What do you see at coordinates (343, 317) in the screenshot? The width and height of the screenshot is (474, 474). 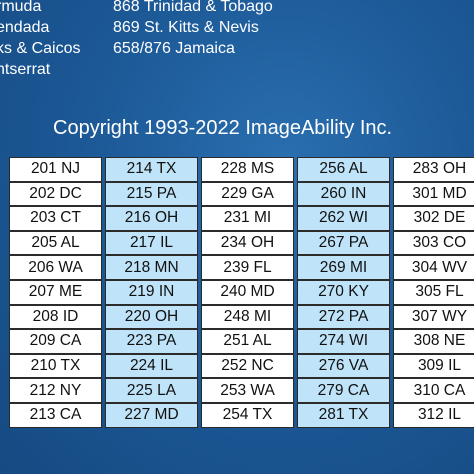 I see `area-code-cell: 272 PA` at bounding box center [343, 317].